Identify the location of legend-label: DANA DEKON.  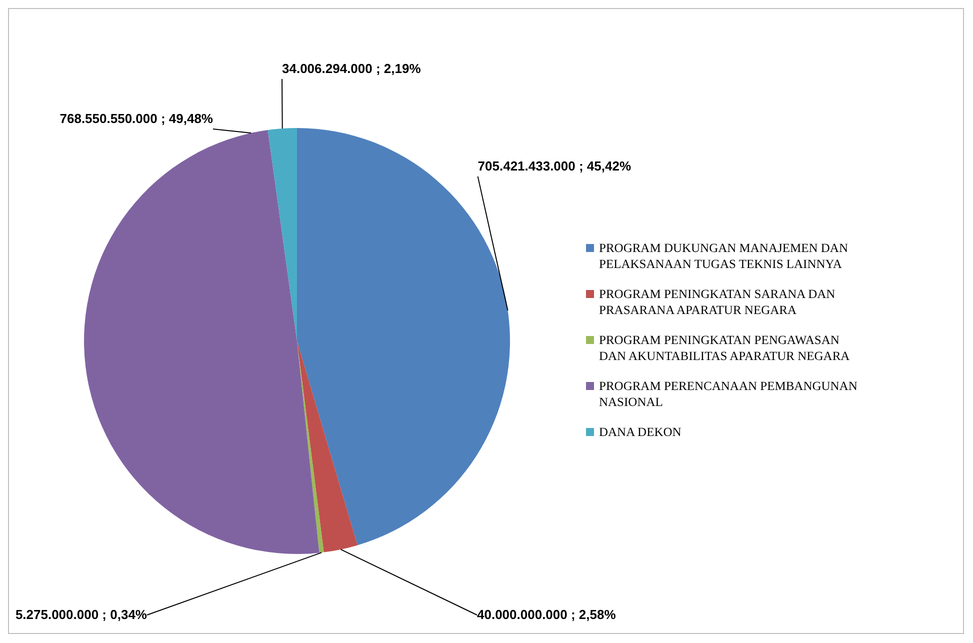
(640, 432).